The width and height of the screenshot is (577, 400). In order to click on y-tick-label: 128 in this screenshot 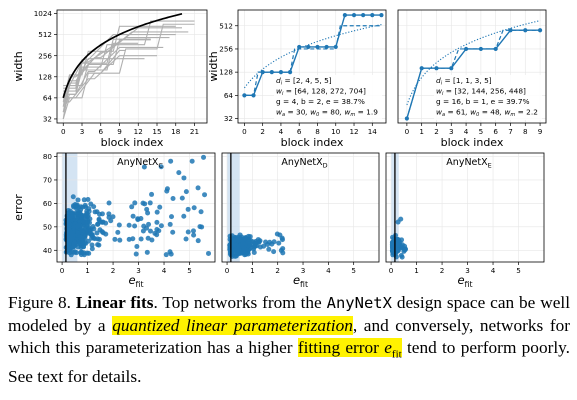, I will do `click(226, 72)`.